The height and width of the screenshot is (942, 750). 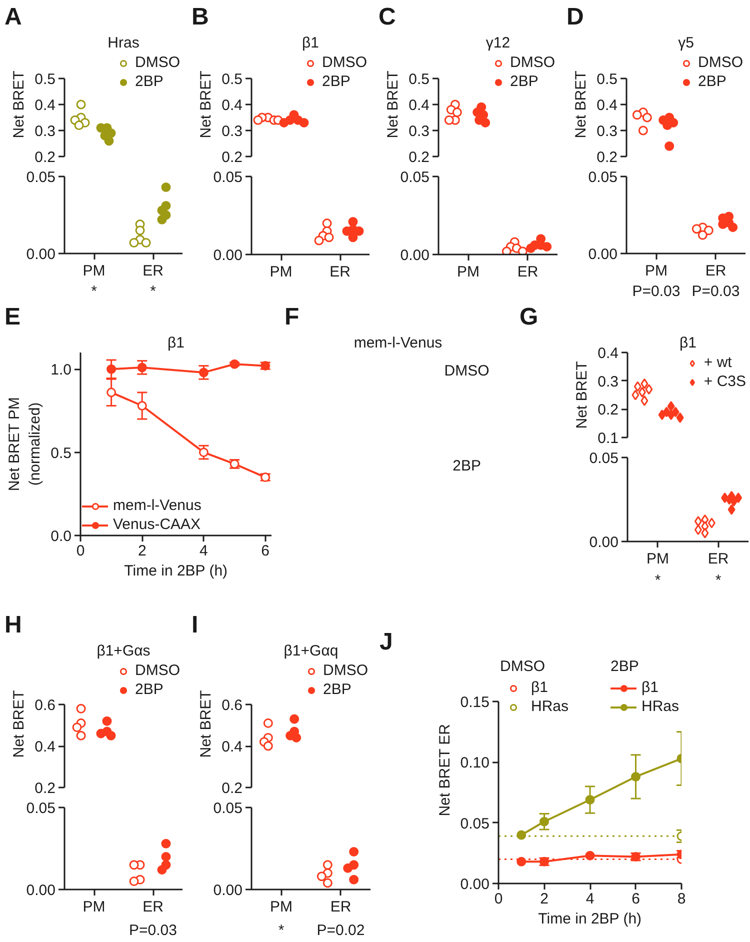 I want to click on text: C, so click(x=387, y=17).